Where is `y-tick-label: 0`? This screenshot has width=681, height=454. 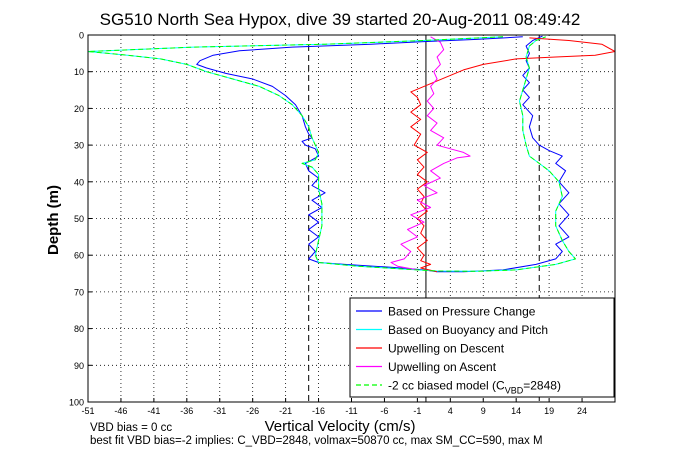
y-tick-label: 0 is located at coordinates (81, 36).